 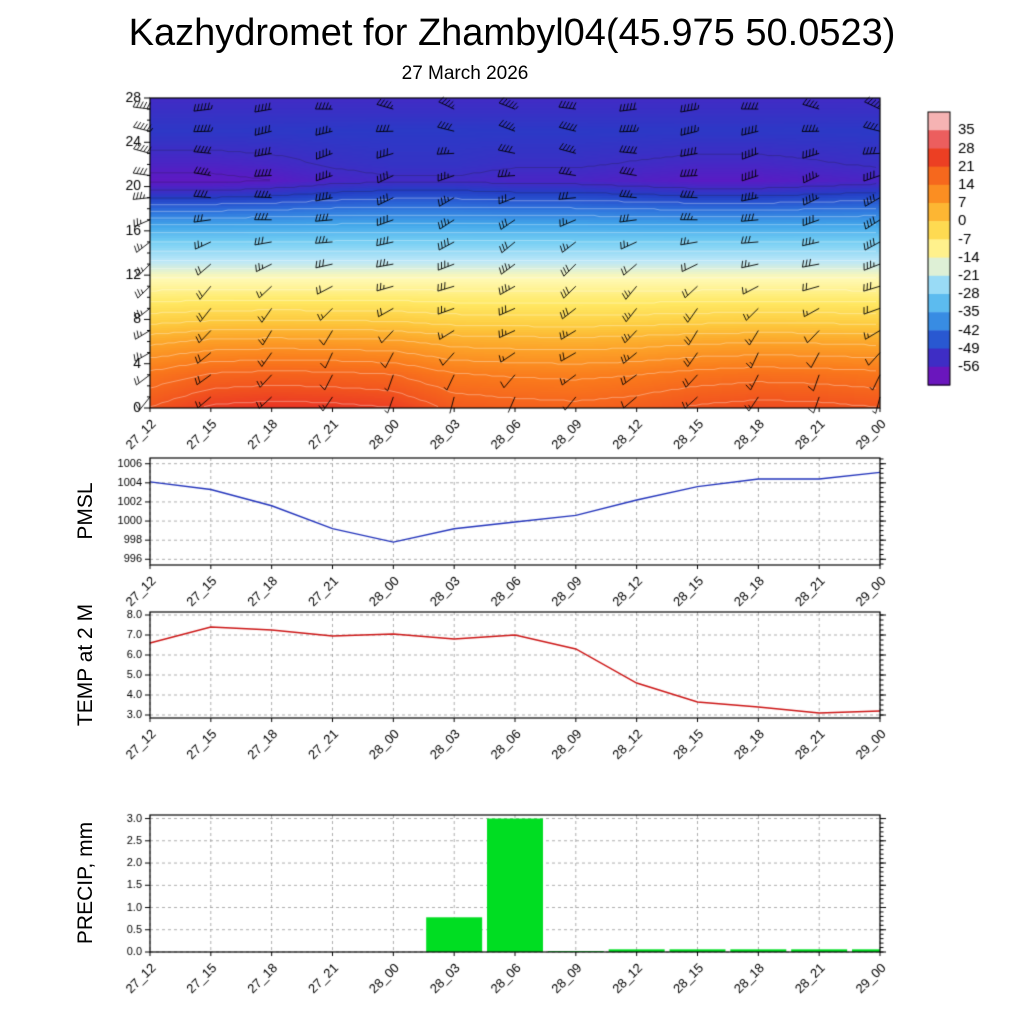 I want to click on cross-section-subtitle: 27 March 2026, so click(x=465, y=73).